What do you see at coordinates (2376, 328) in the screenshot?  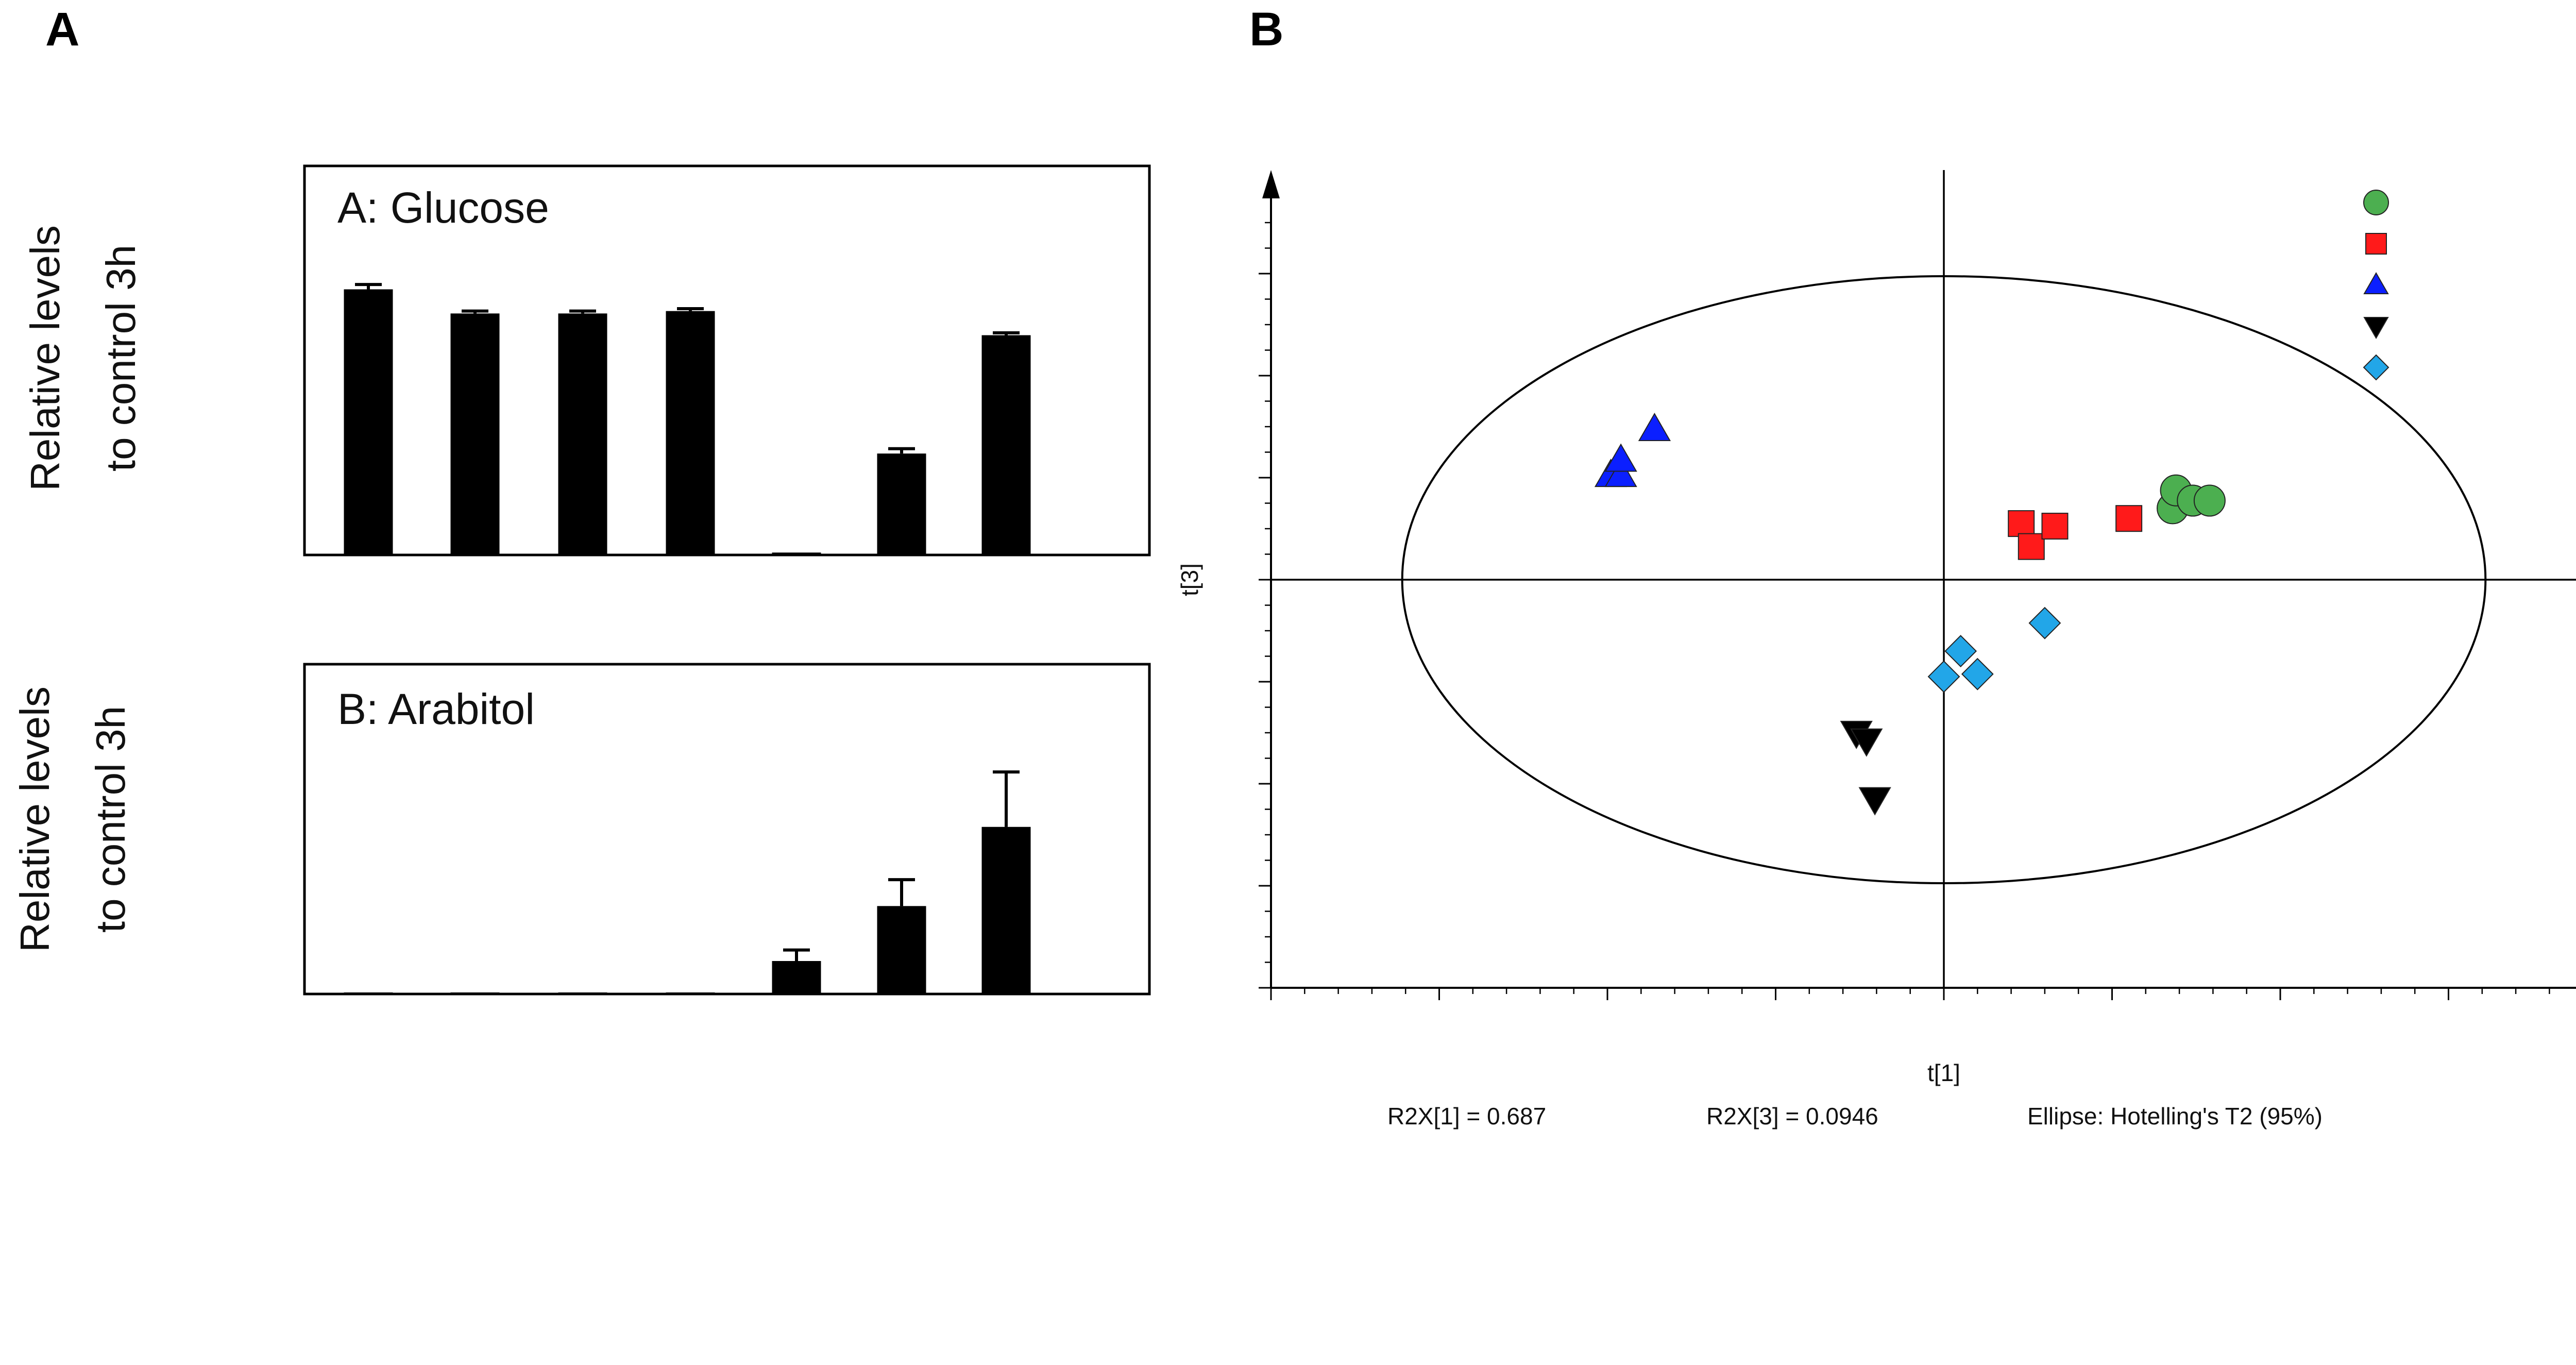 I see `legend-marker-tempol-24-h` at bounding box center [2376, 328].